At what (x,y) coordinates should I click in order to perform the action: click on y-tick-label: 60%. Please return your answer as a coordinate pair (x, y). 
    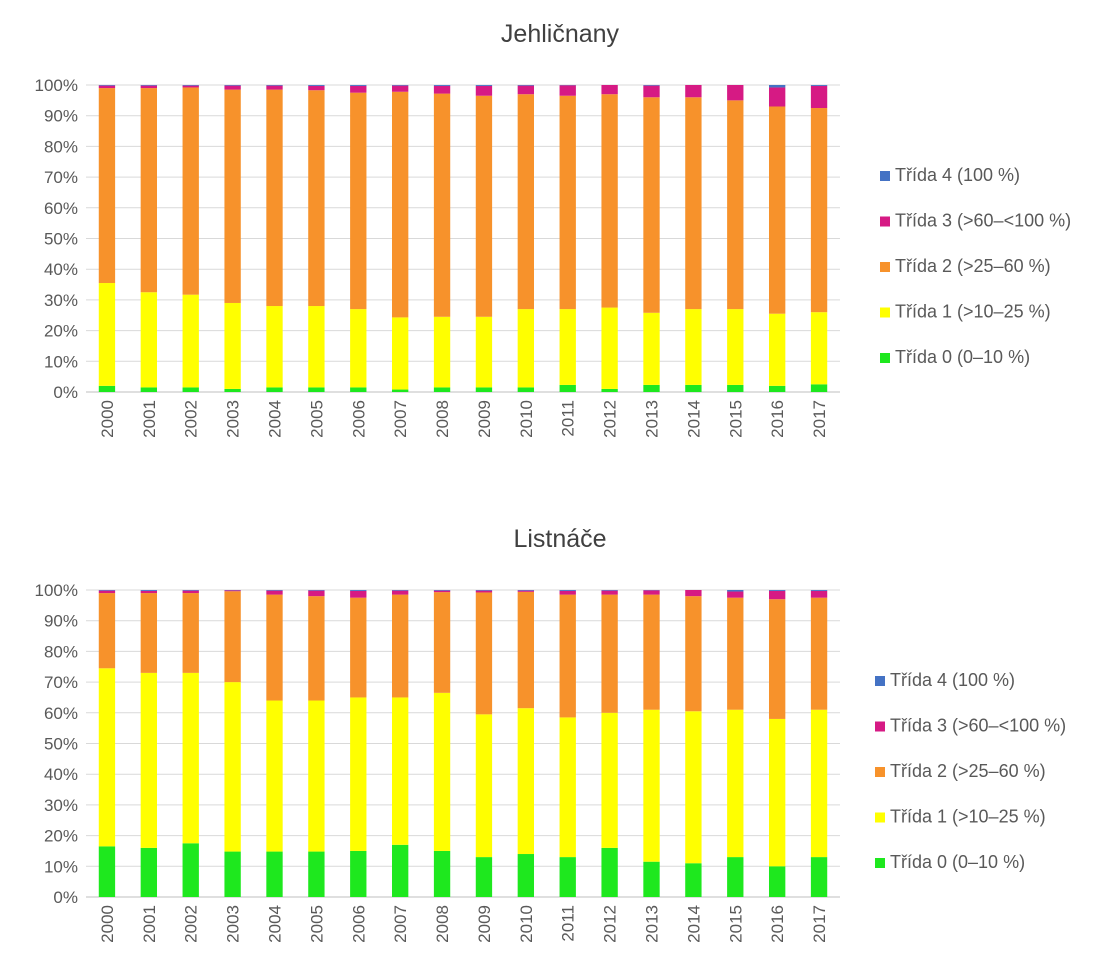
    Looking at the image, I should click on (61, 208).